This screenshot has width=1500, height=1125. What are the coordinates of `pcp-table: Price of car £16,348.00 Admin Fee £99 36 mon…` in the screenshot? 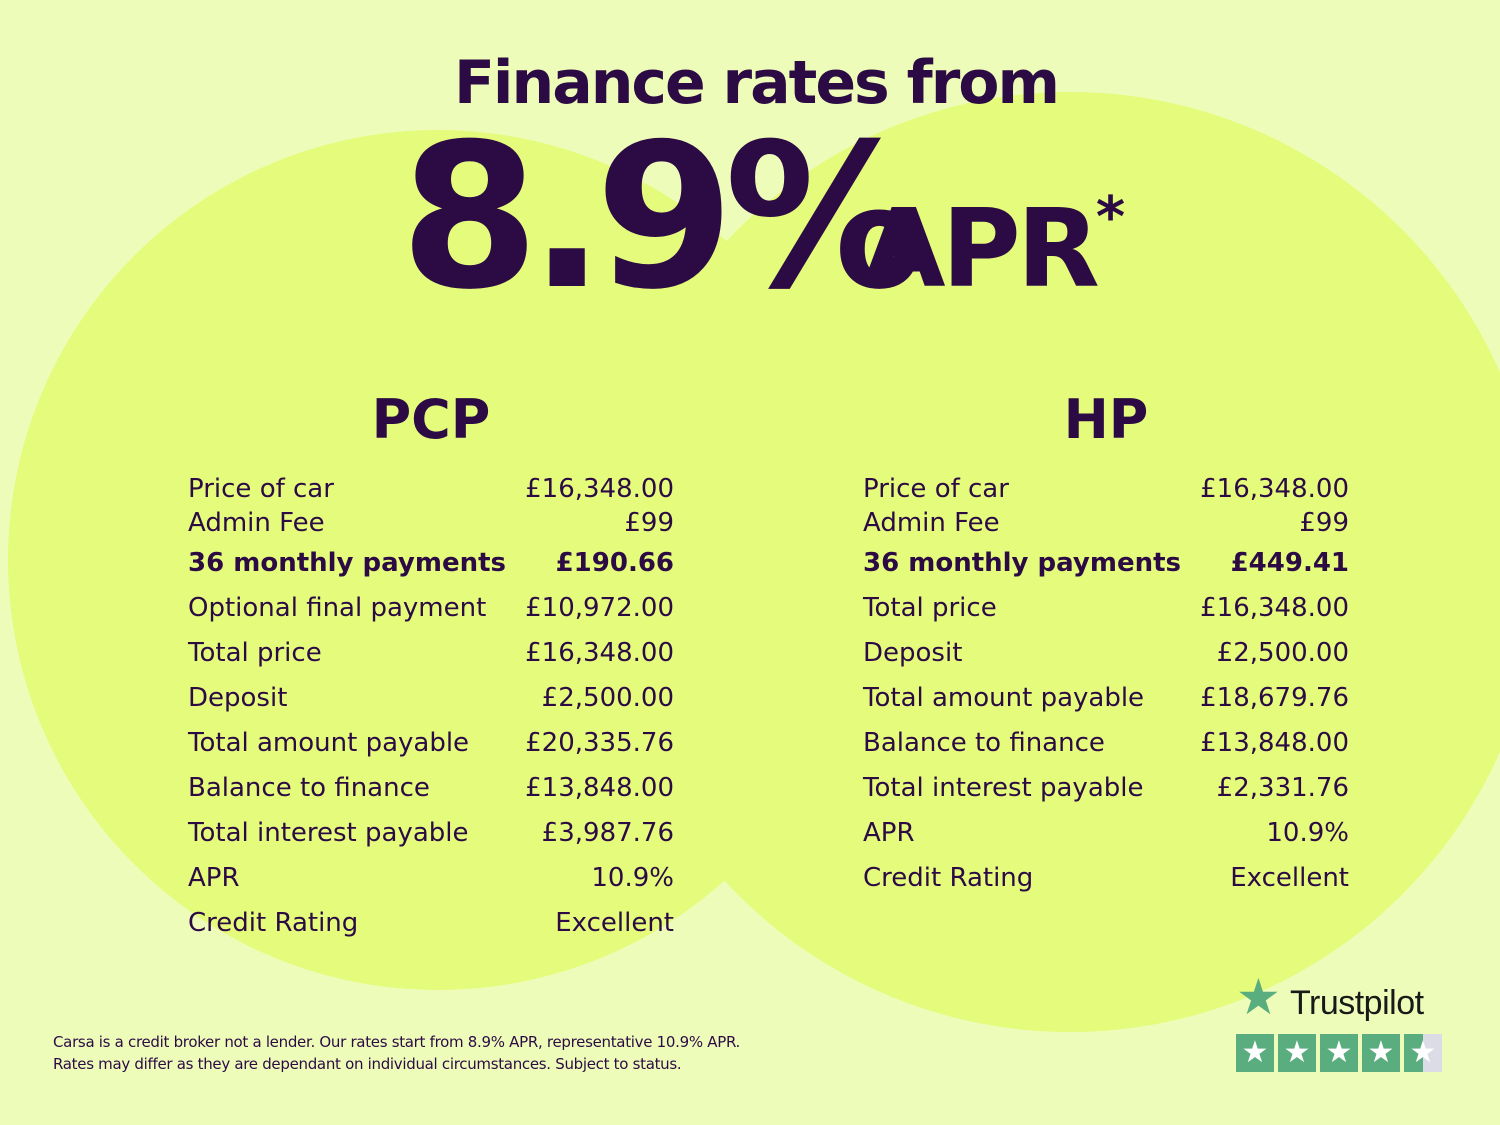 It's located at (431, 708).